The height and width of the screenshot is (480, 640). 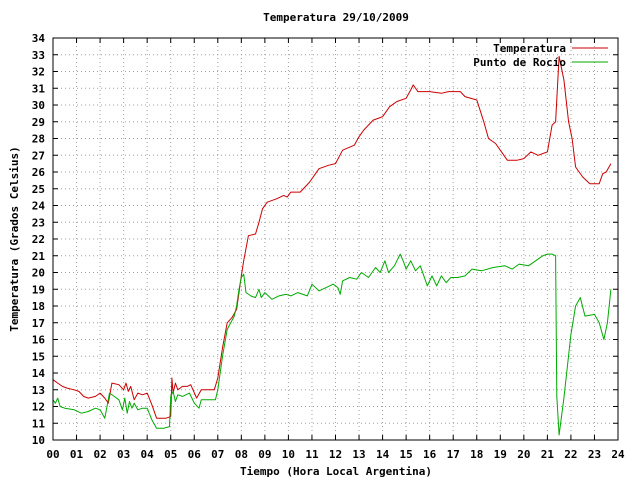 What do you see at coordinates (38, 289) in the screenshot?
I see `y-tick-label: 19` at bounding box center [38, 289].